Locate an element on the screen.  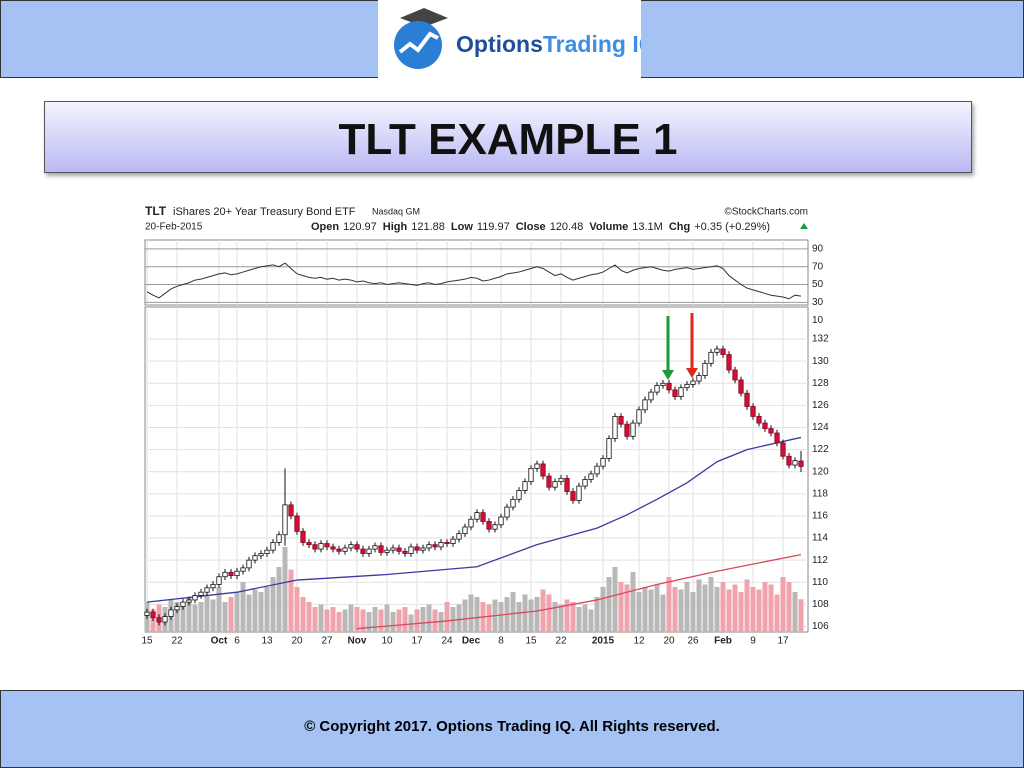
stat-label: Chg is located at coordinates (679, 227).